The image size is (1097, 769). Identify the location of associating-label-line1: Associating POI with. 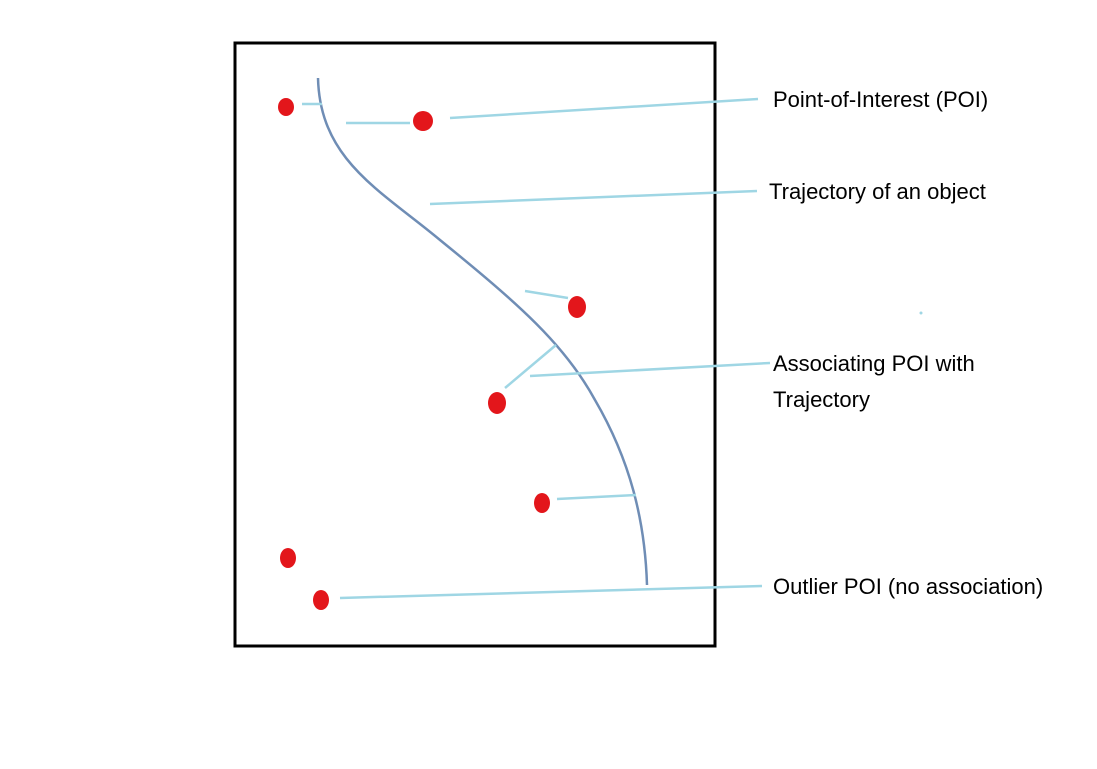
(874, 363).